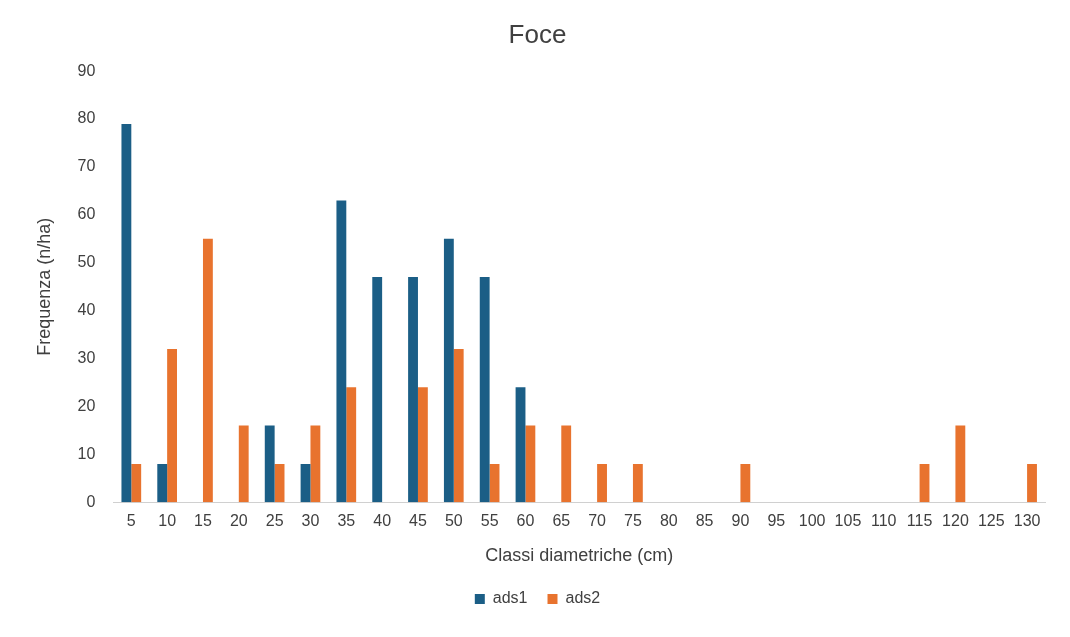 This screenshot has height=637, width=1070. I want to click on x-tick-label: 50, so click(453, 521).